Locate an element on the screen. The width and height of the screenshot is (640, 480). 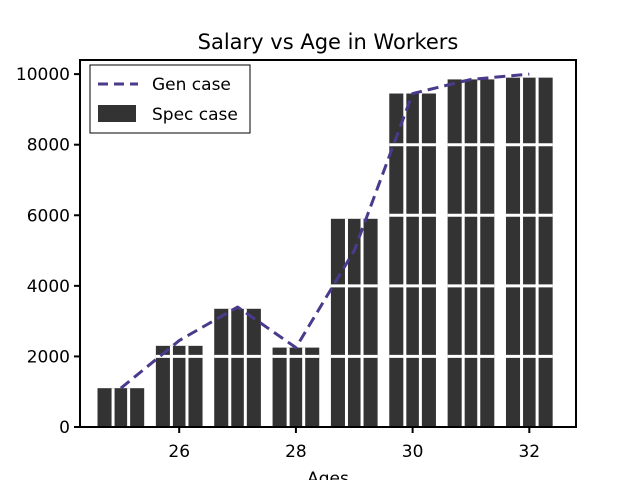
legend: Gen case Spec case is located at coordinates (170, 99).